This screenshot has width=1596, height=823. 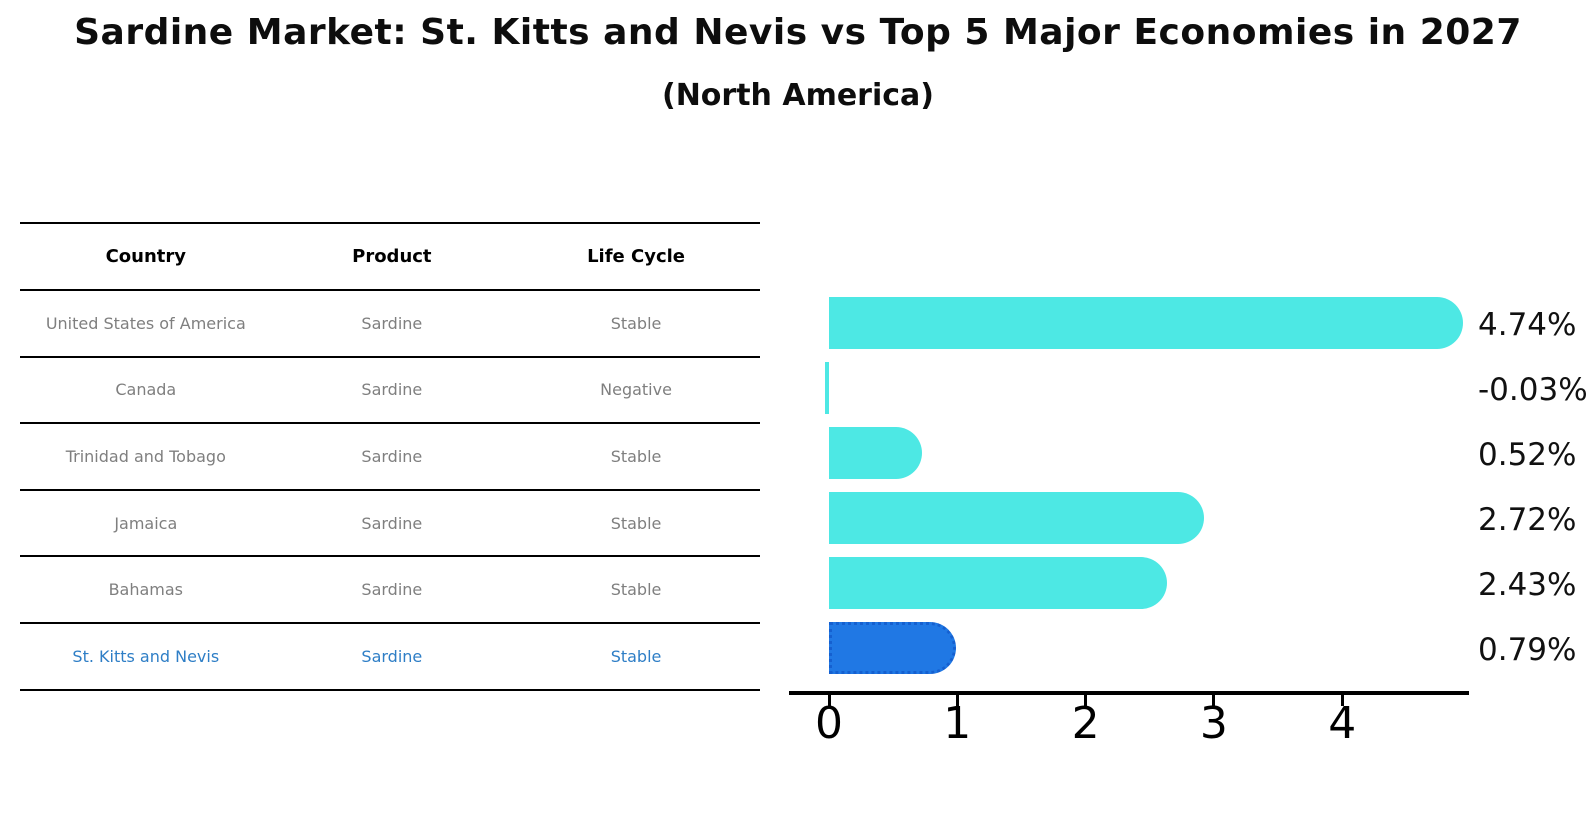 I want to click on cell-country: Bahamas, so click(x=146, y=590).